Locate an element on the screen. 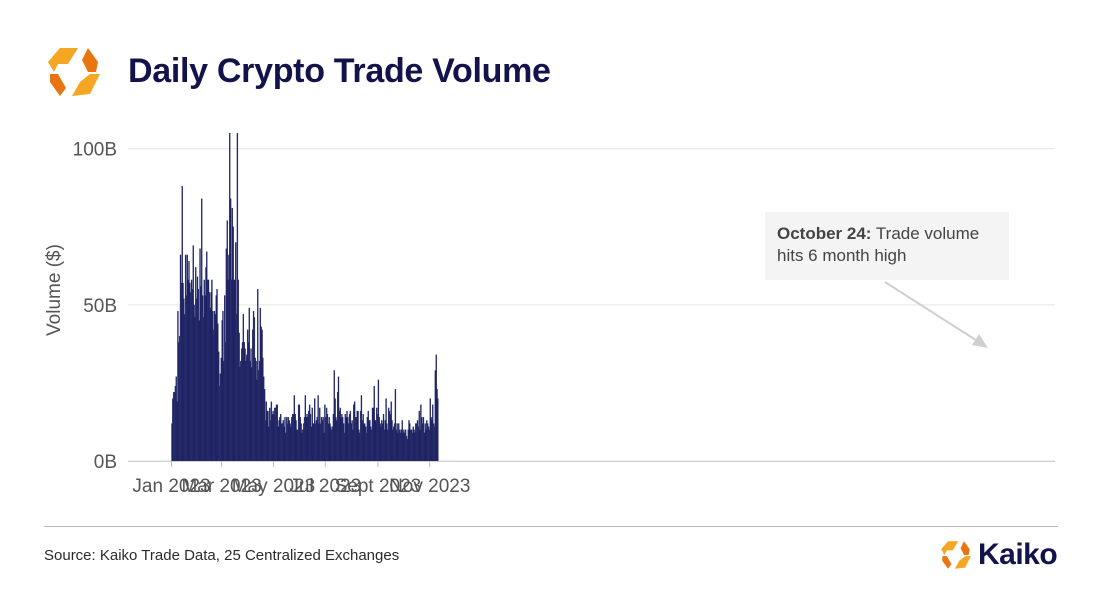  footer-divider is located at coordinates (551, 526).